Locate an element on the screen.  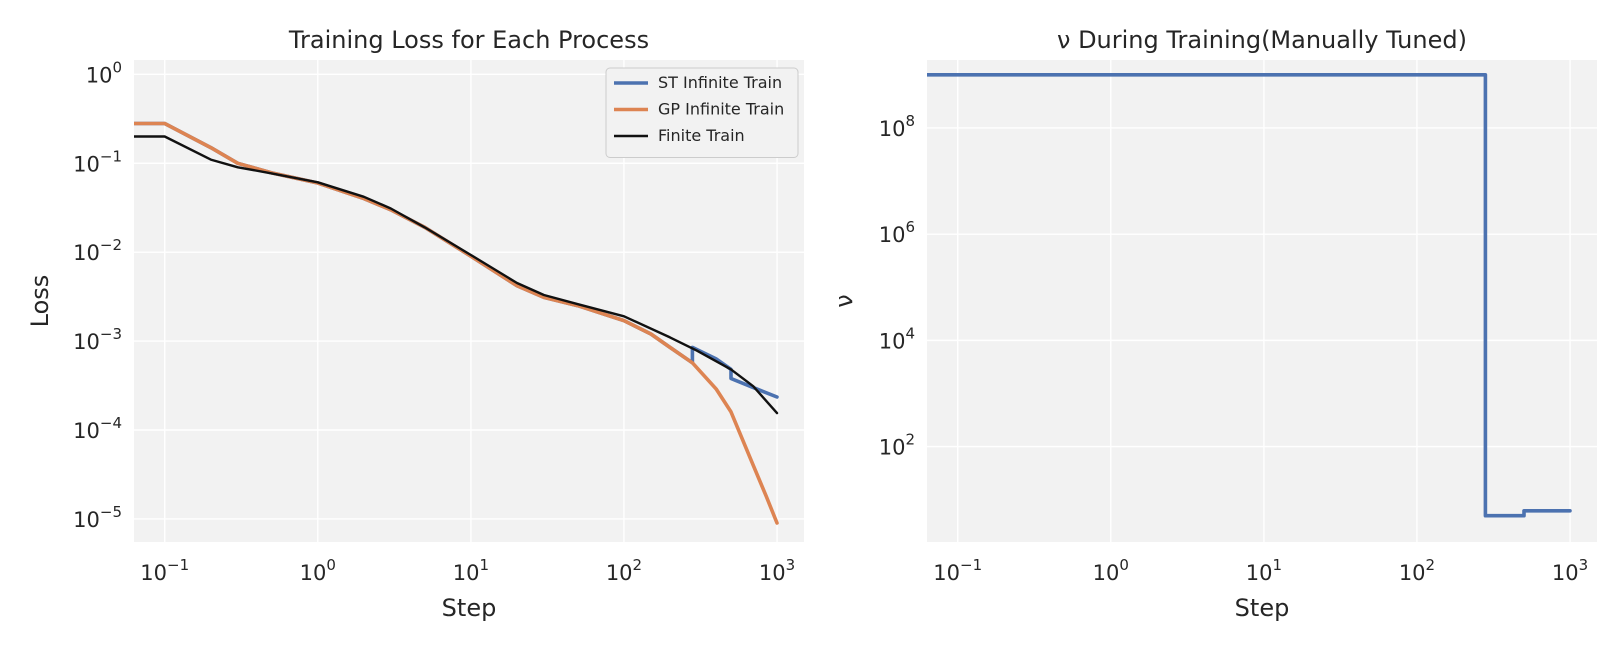
y-tick-label-exponent: −4 is located at coordinates (111, 423).